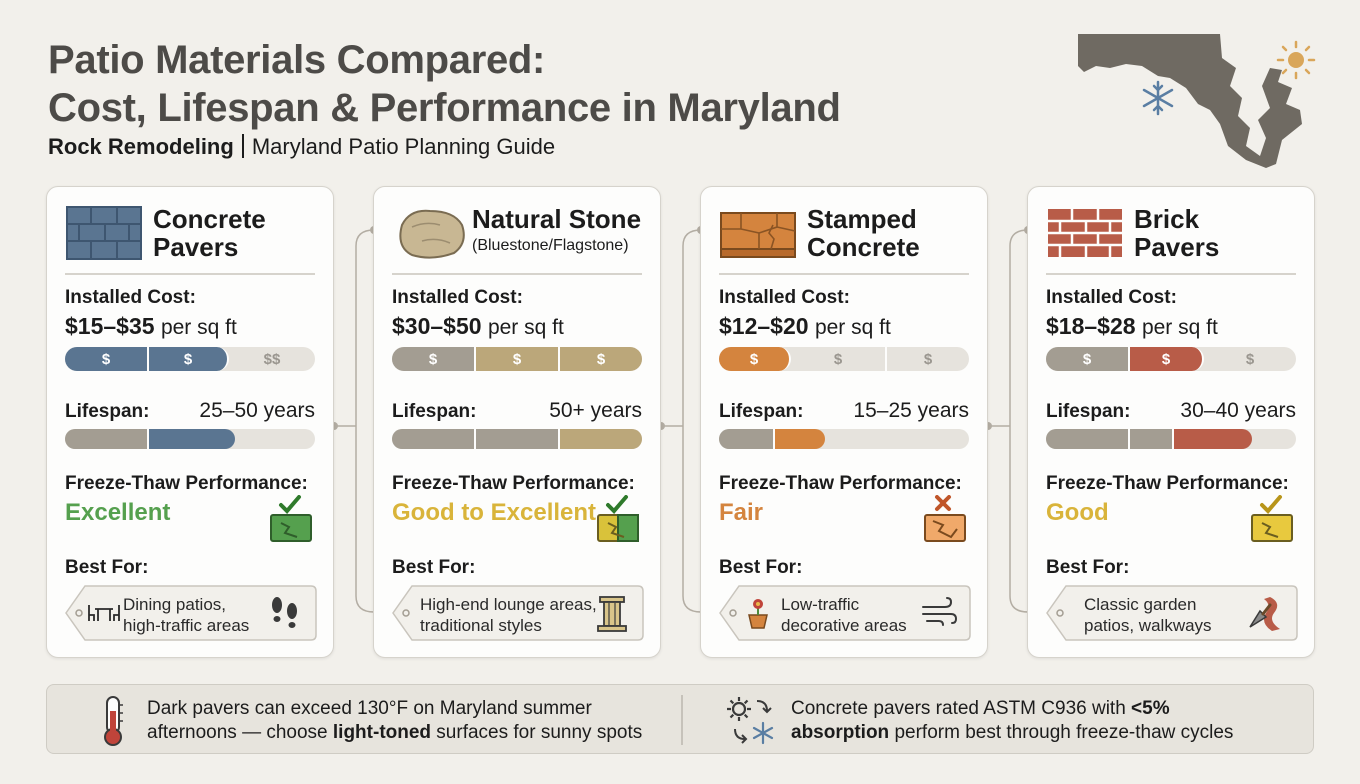 The image size is (1360, 784). I want to click on thermometer-icon, so click(113, 721).